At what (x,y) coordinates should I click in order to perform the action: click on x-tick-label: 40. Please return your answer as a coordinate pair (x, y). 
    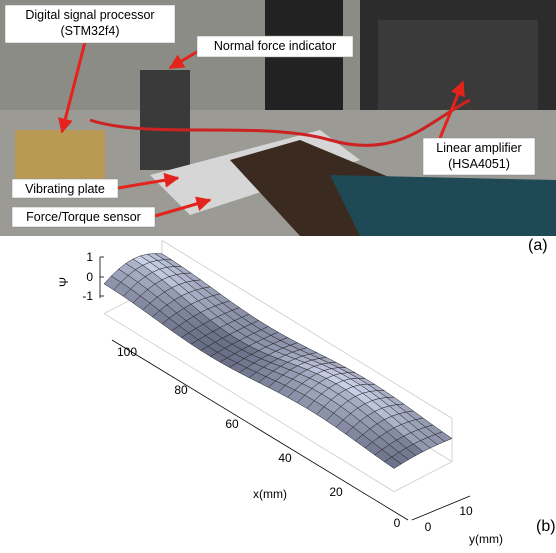
    Looking at the image, I should click on (285, 458).